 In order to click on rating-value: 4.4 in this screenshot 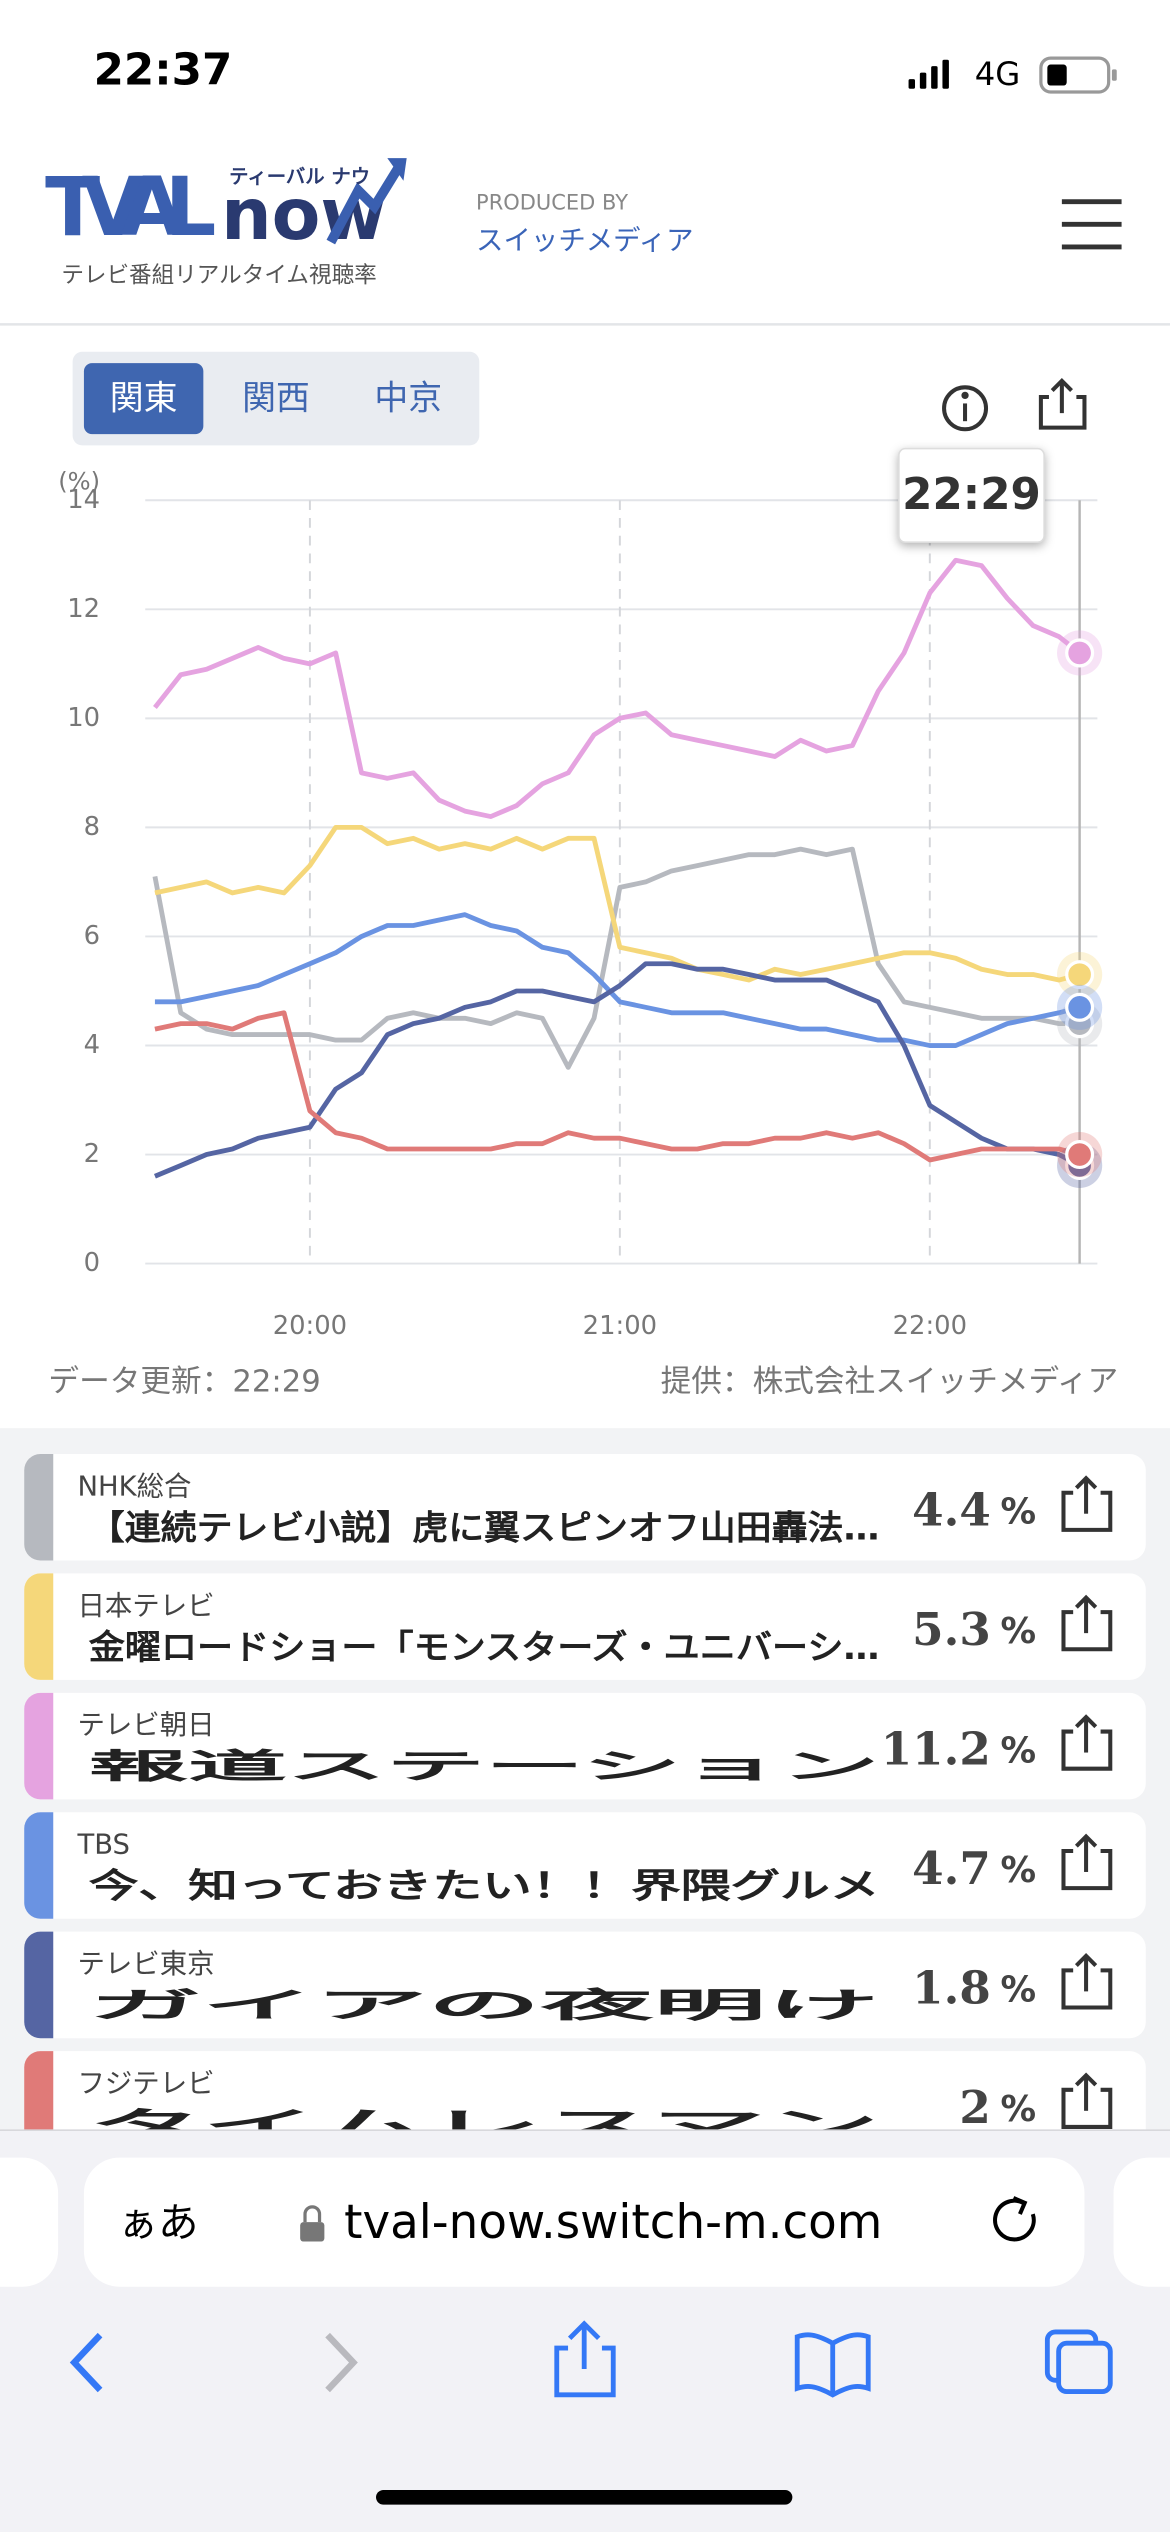, I will do `click(951, 1509)`.